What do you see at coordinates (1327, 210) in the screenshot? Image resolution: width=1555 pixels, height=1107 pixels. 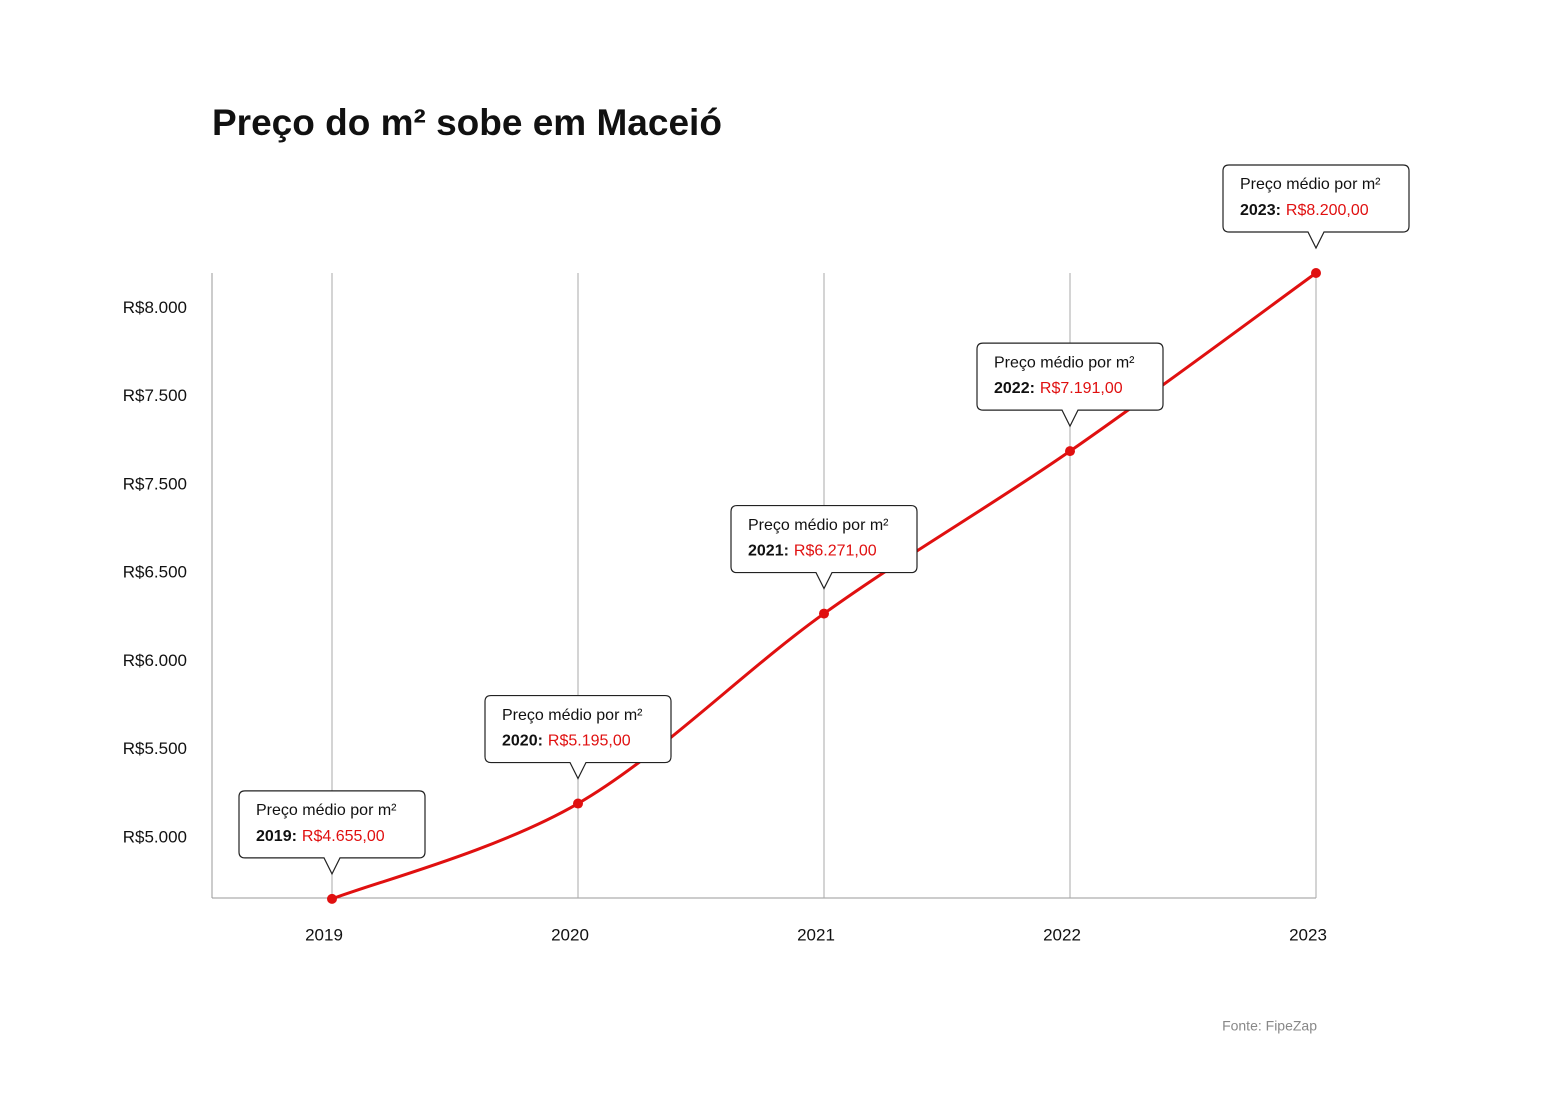 I see `value-label: R$8.200,00` at bounding box center [1327, 210].